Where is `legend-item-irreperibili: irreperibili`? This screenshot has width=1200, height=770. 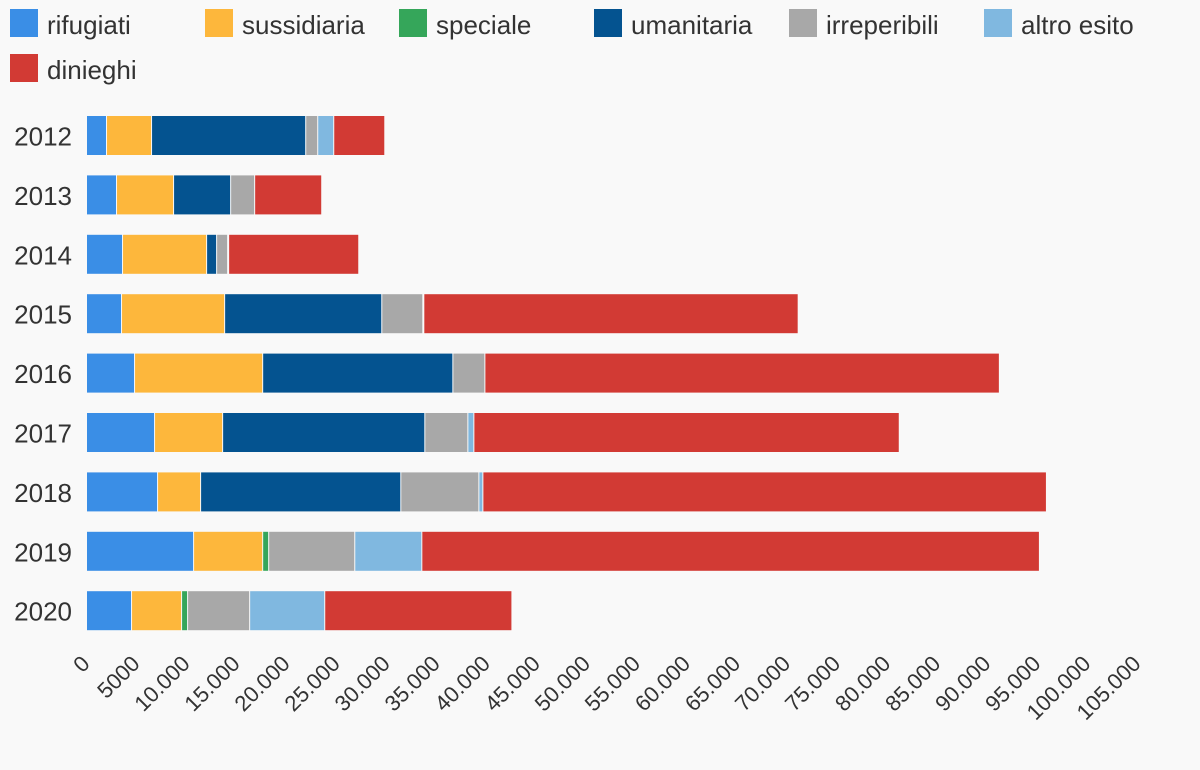
legend-item-irreperibili: irreperibili is located at coordinates (864, 24).